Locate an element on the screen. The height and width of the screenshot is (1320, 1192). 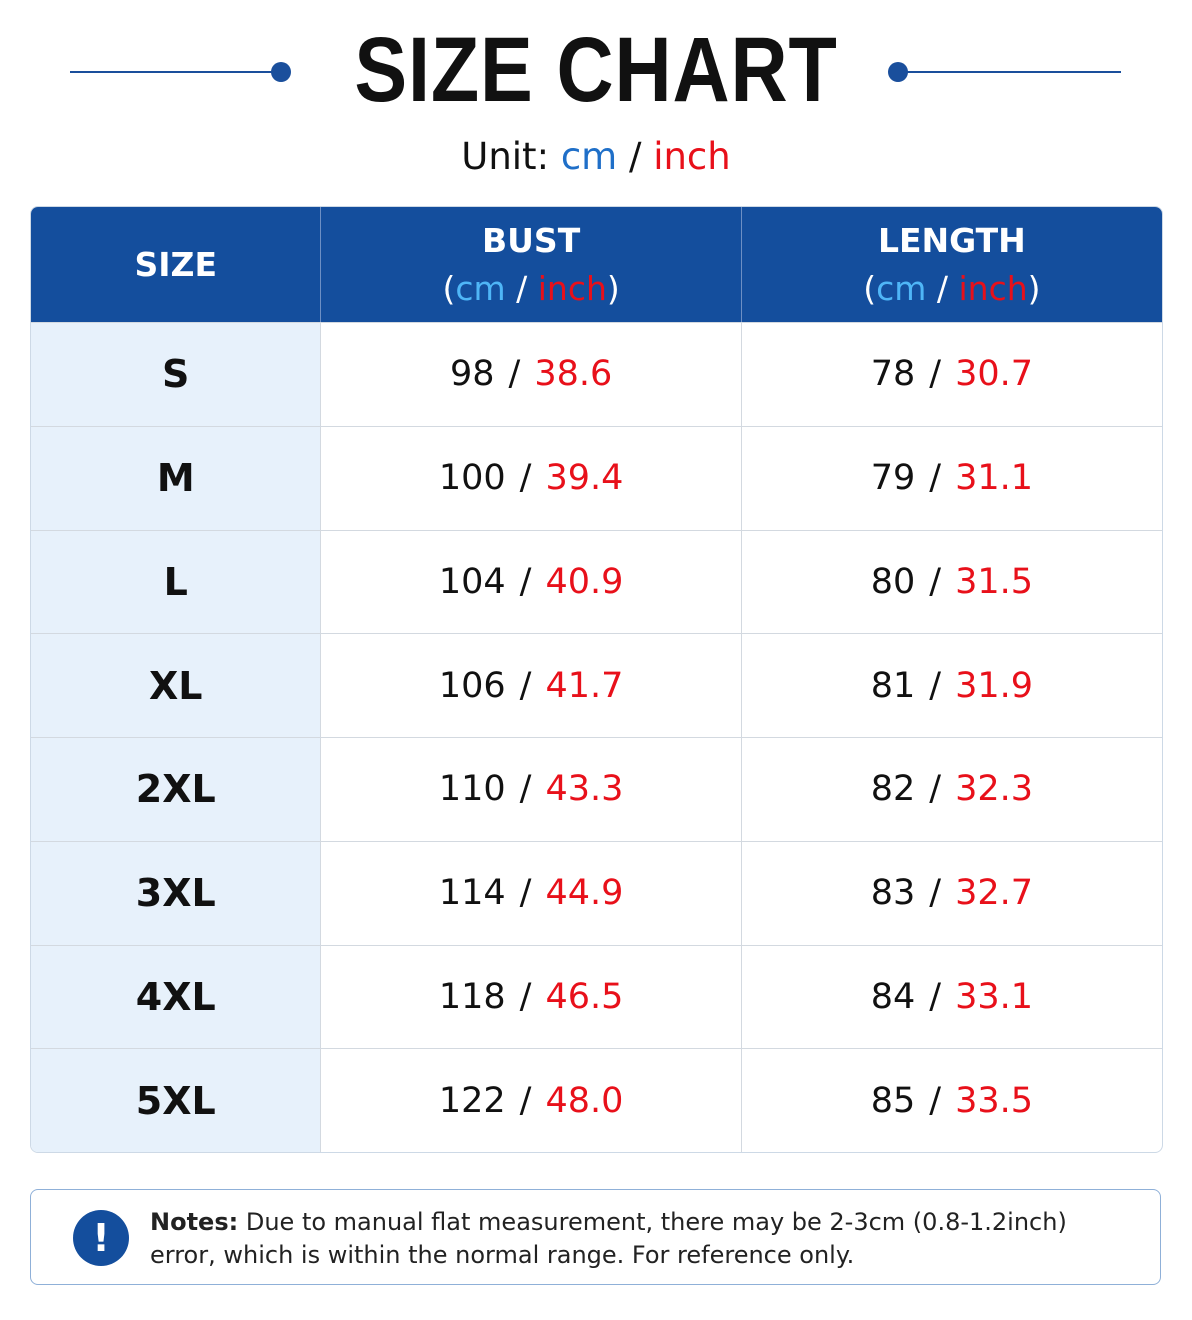
header-label: LENGTH is located at coordinates (951, 240).